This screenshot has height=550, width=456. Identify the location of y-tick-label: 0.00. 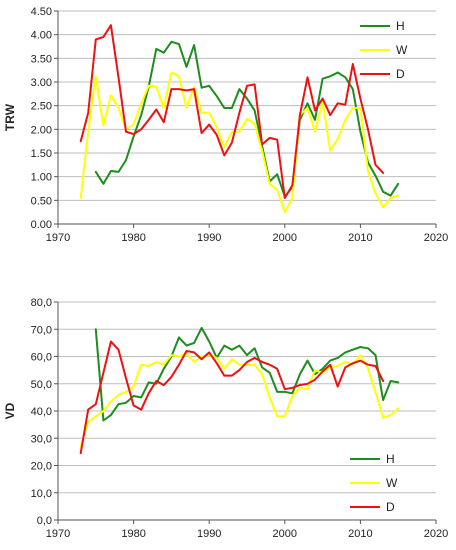
(41, 225).